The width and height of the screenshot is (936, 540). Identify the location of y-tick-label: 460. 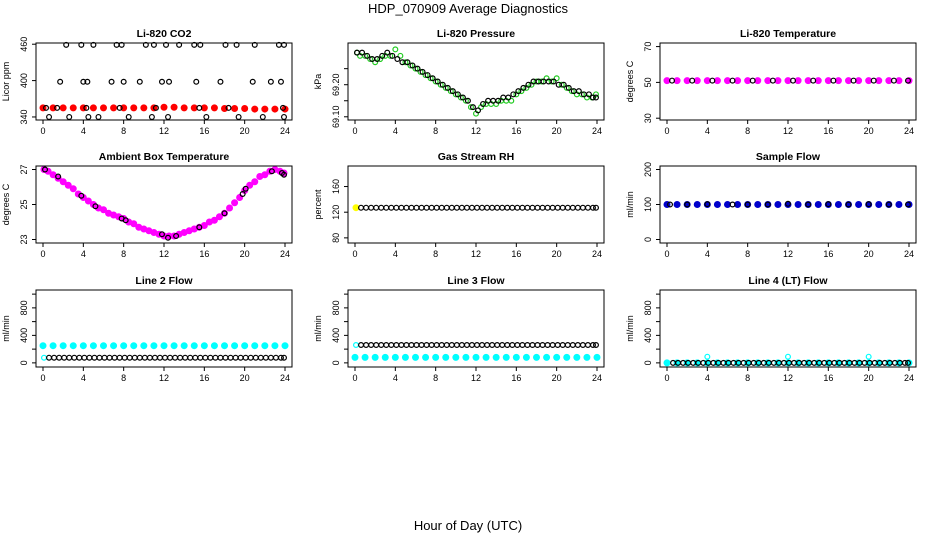
(24, 44).